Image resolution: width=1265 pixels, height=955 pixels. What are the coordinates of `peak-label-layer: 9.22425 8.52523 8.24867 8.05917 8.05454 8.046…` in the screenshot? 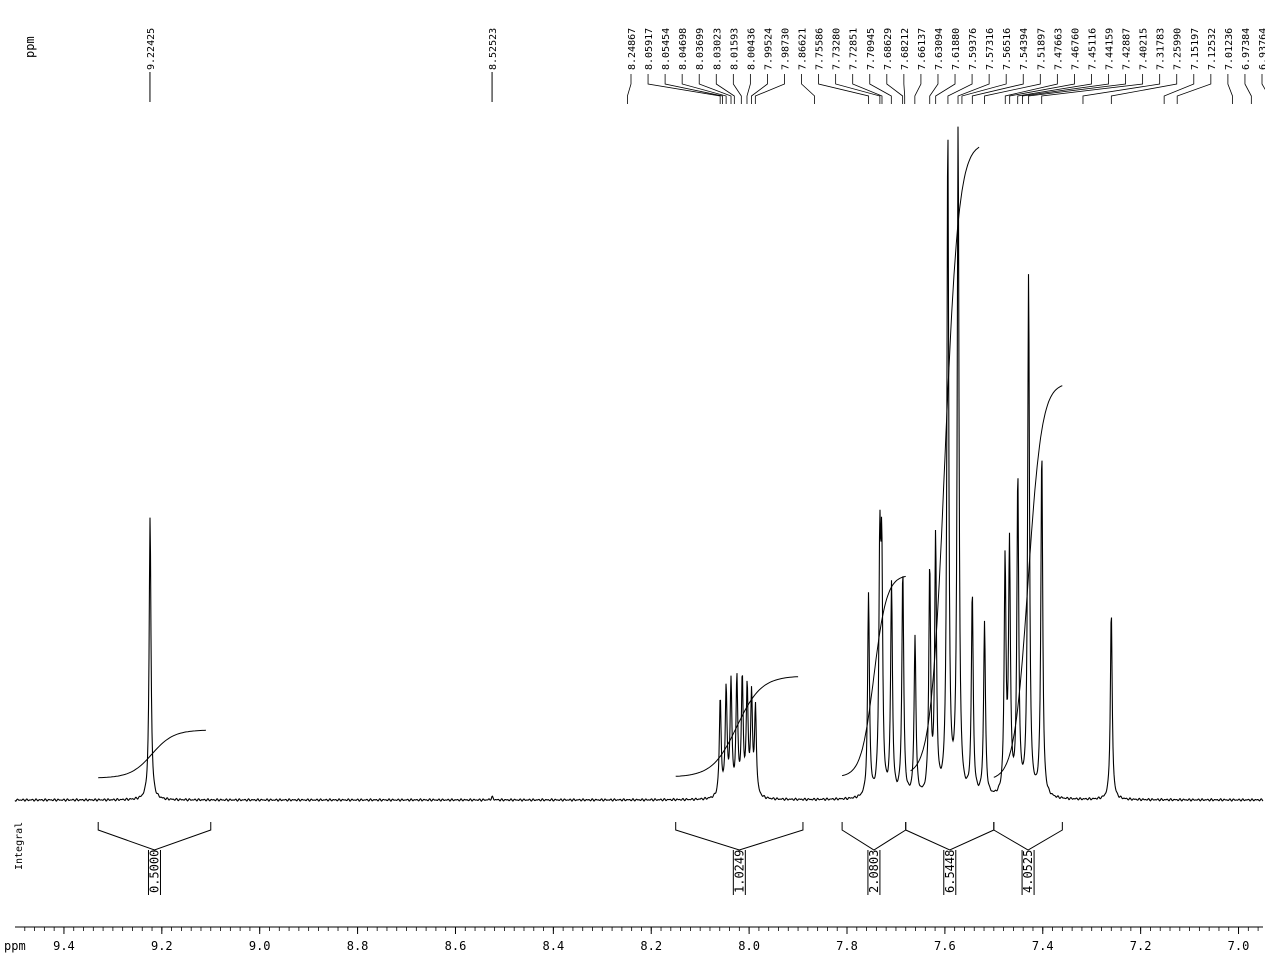 It's located at (705, 66).